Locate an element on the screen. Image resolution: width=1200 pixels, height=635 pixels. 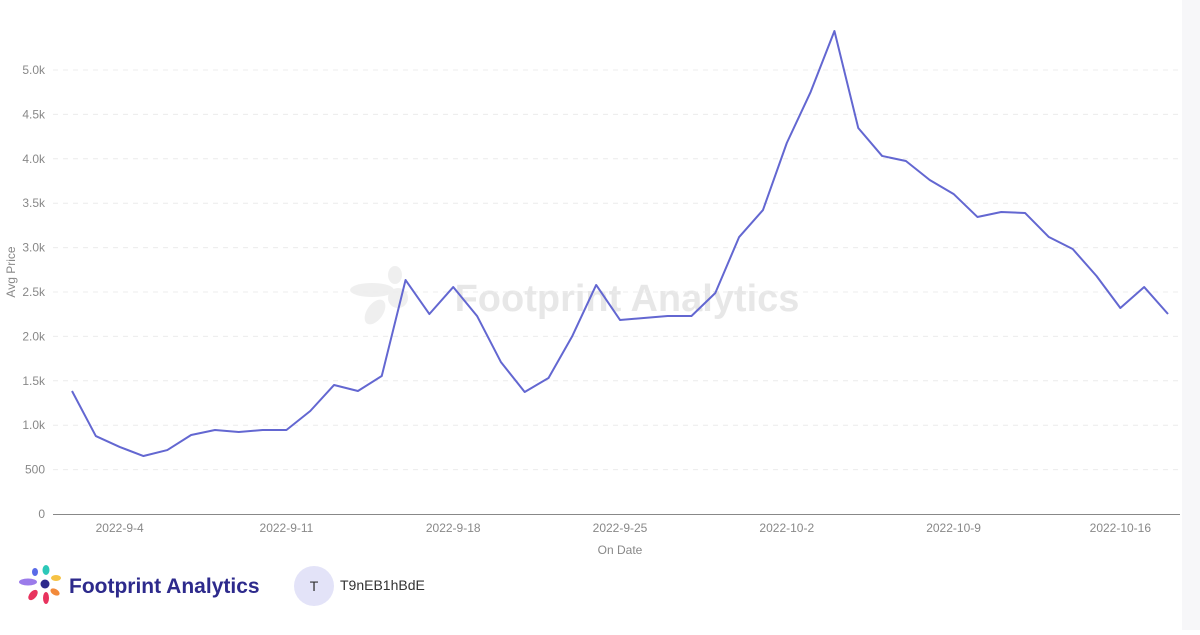
x-tick-label: 2022-9-11 is located at coordinates (287, 528).